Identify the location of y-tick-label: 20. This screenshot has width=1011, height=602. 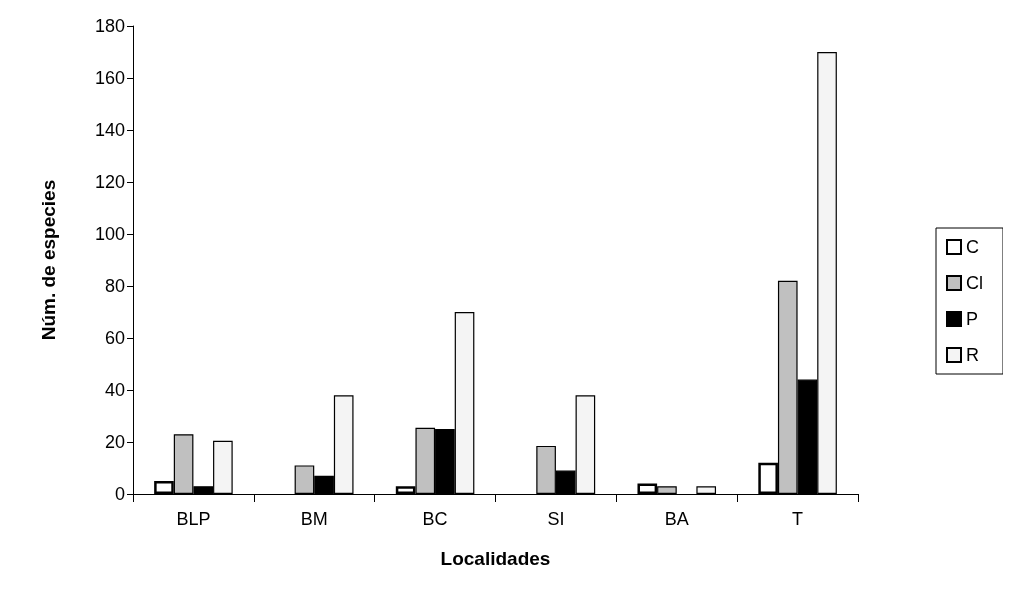
(114, 442).